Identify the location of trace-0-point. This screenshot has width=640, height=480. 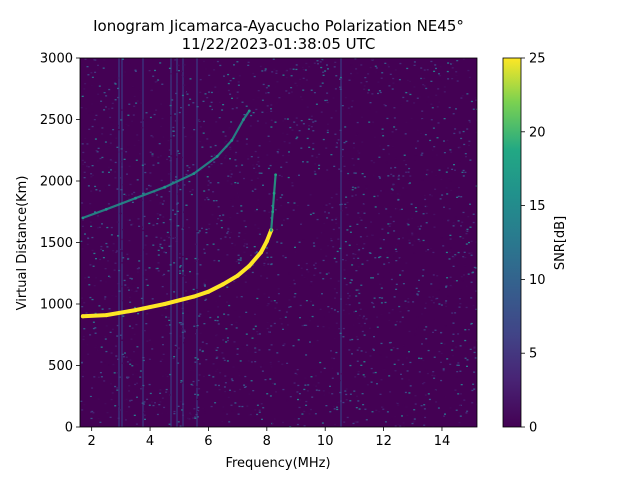
(106, 315).